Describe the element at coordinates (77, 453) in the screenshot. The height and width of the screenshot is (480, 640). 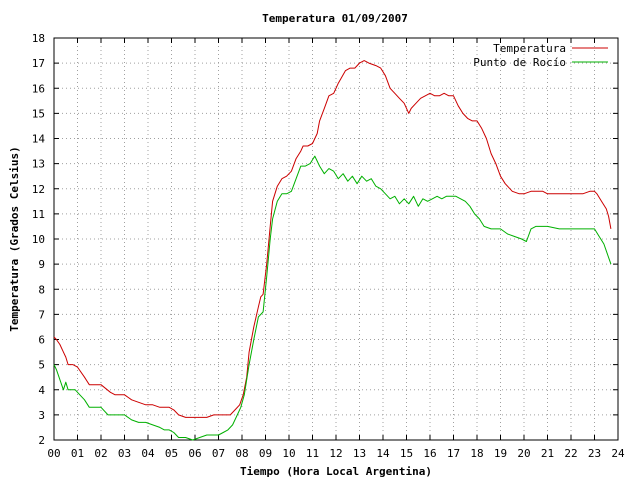
I see `x-tick-label: 01` at that location.